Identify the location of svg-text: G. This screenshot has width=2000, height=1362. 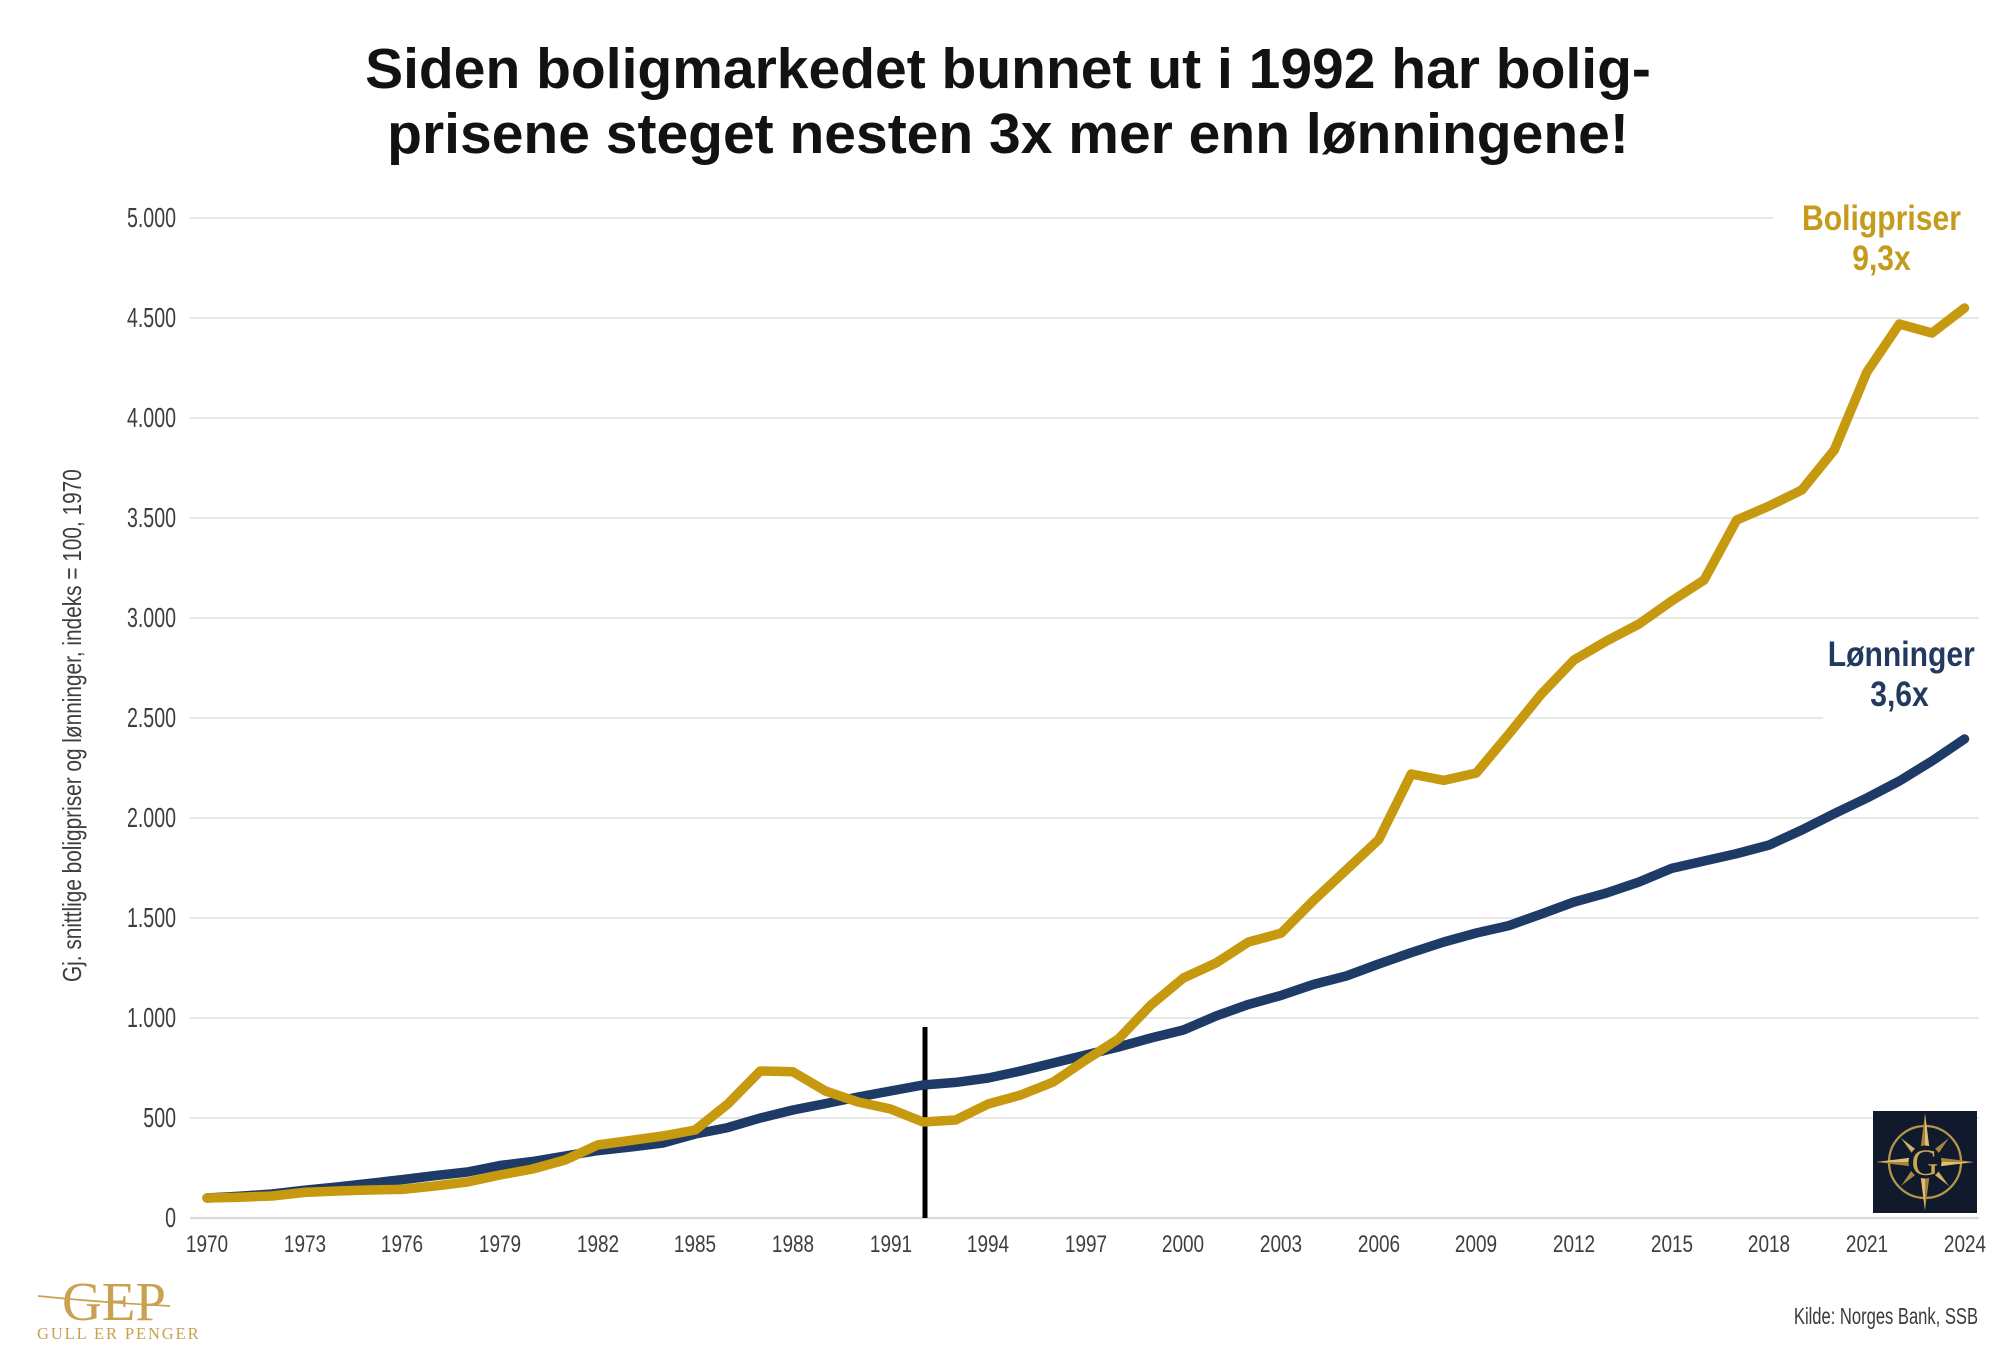
(1925, 1163).